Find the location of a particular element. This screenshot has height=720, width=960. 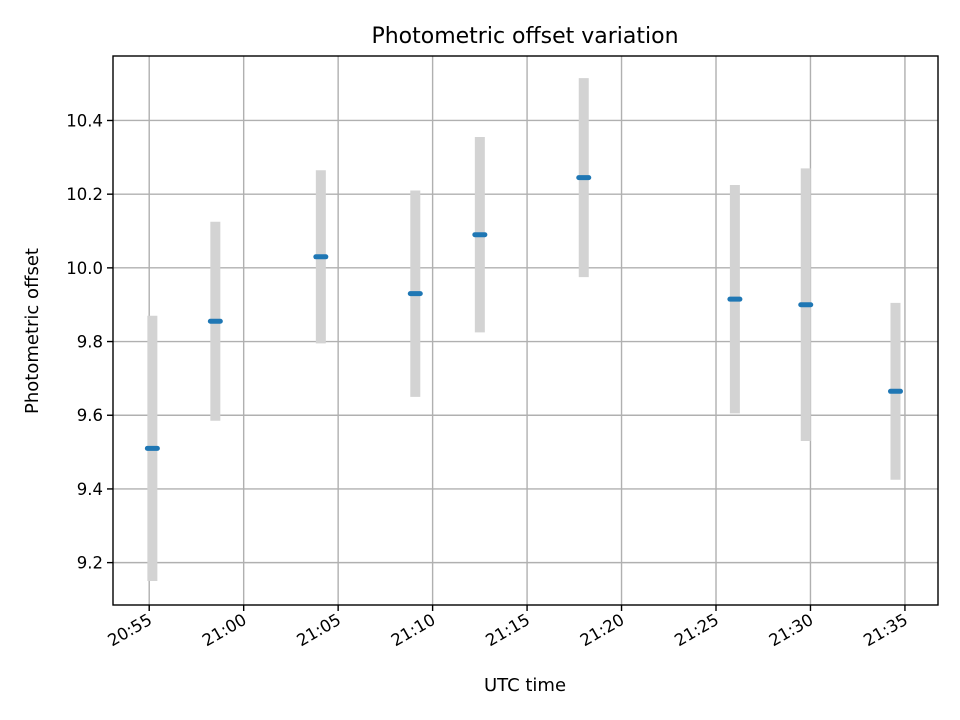

y-tick-label: 9.2 is located at coordinates (90, 563).